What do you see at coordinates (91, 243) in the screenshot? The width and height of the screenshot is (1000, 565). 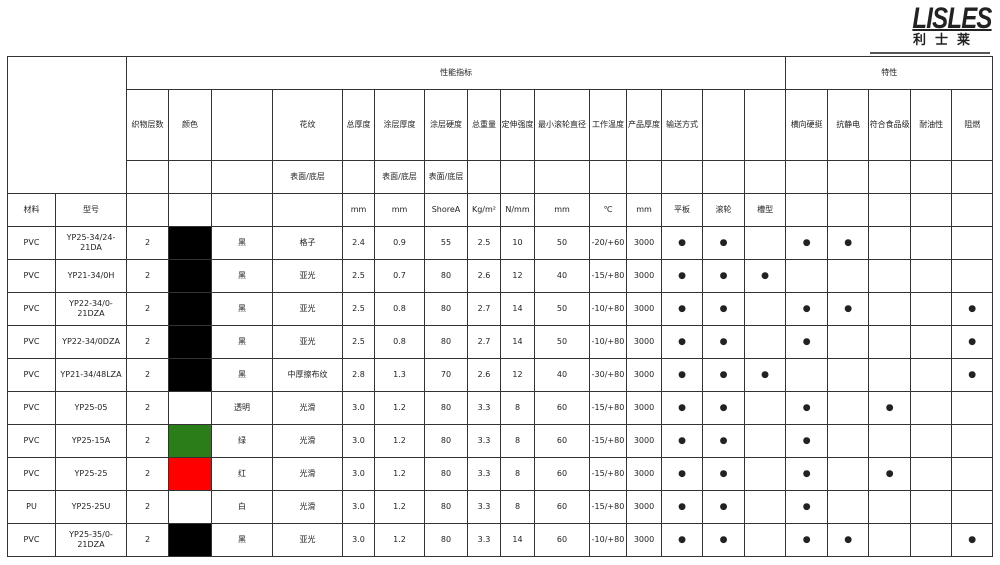 I see `model-cell: YP25-34/24-21DA` at bounding box center [91, 243].